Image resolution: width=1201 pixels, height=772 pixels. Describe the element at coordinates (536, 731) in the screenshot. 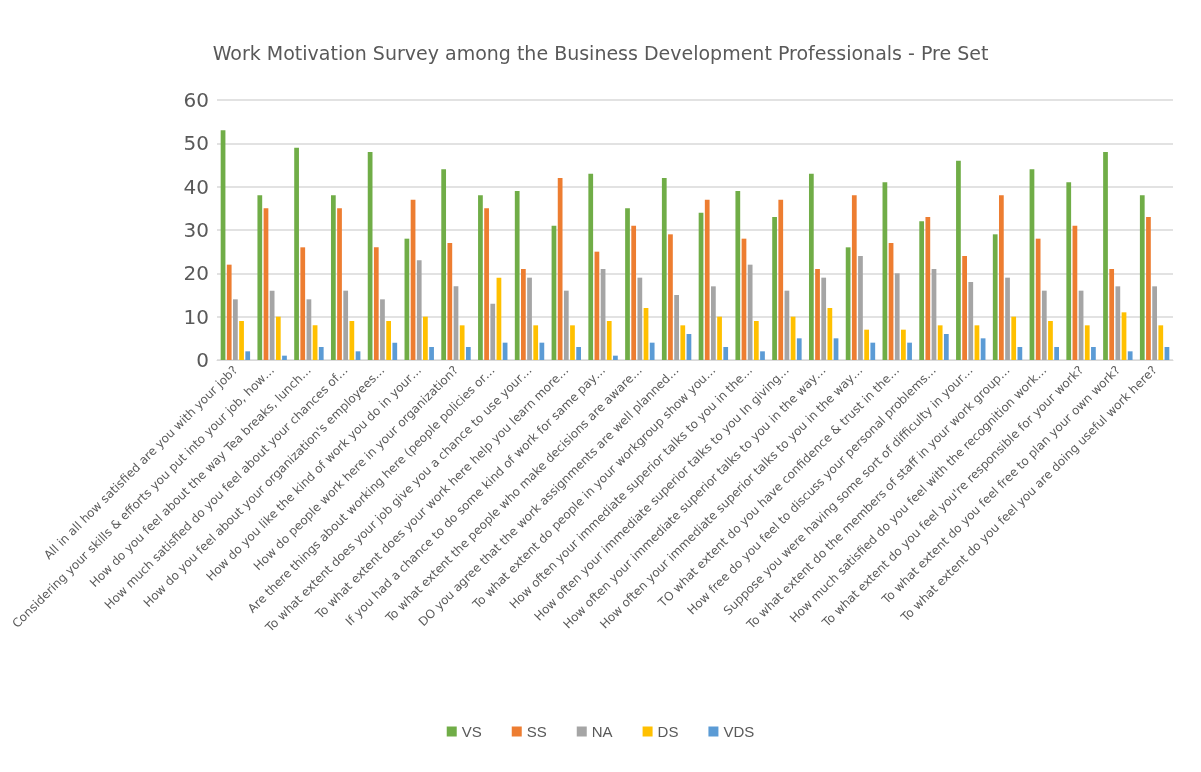

I see `legend-label: SS` at that location.